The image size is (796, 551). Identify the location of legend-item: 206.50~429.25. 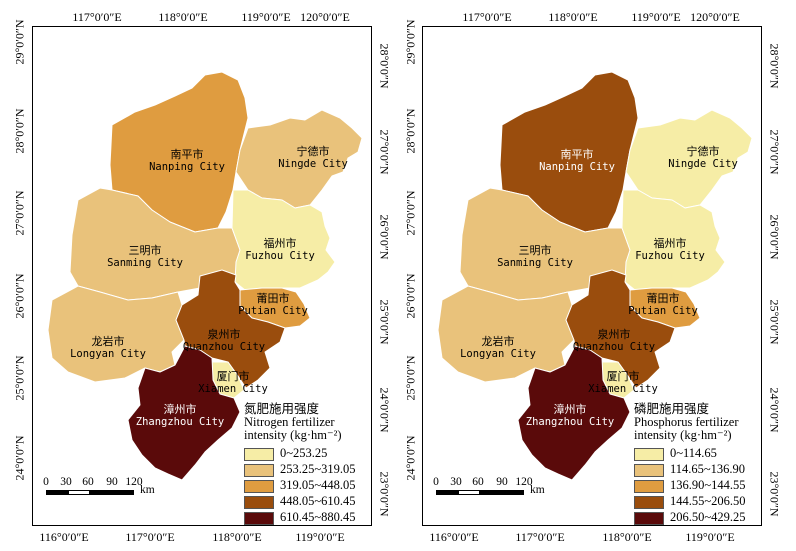
(690, 518).